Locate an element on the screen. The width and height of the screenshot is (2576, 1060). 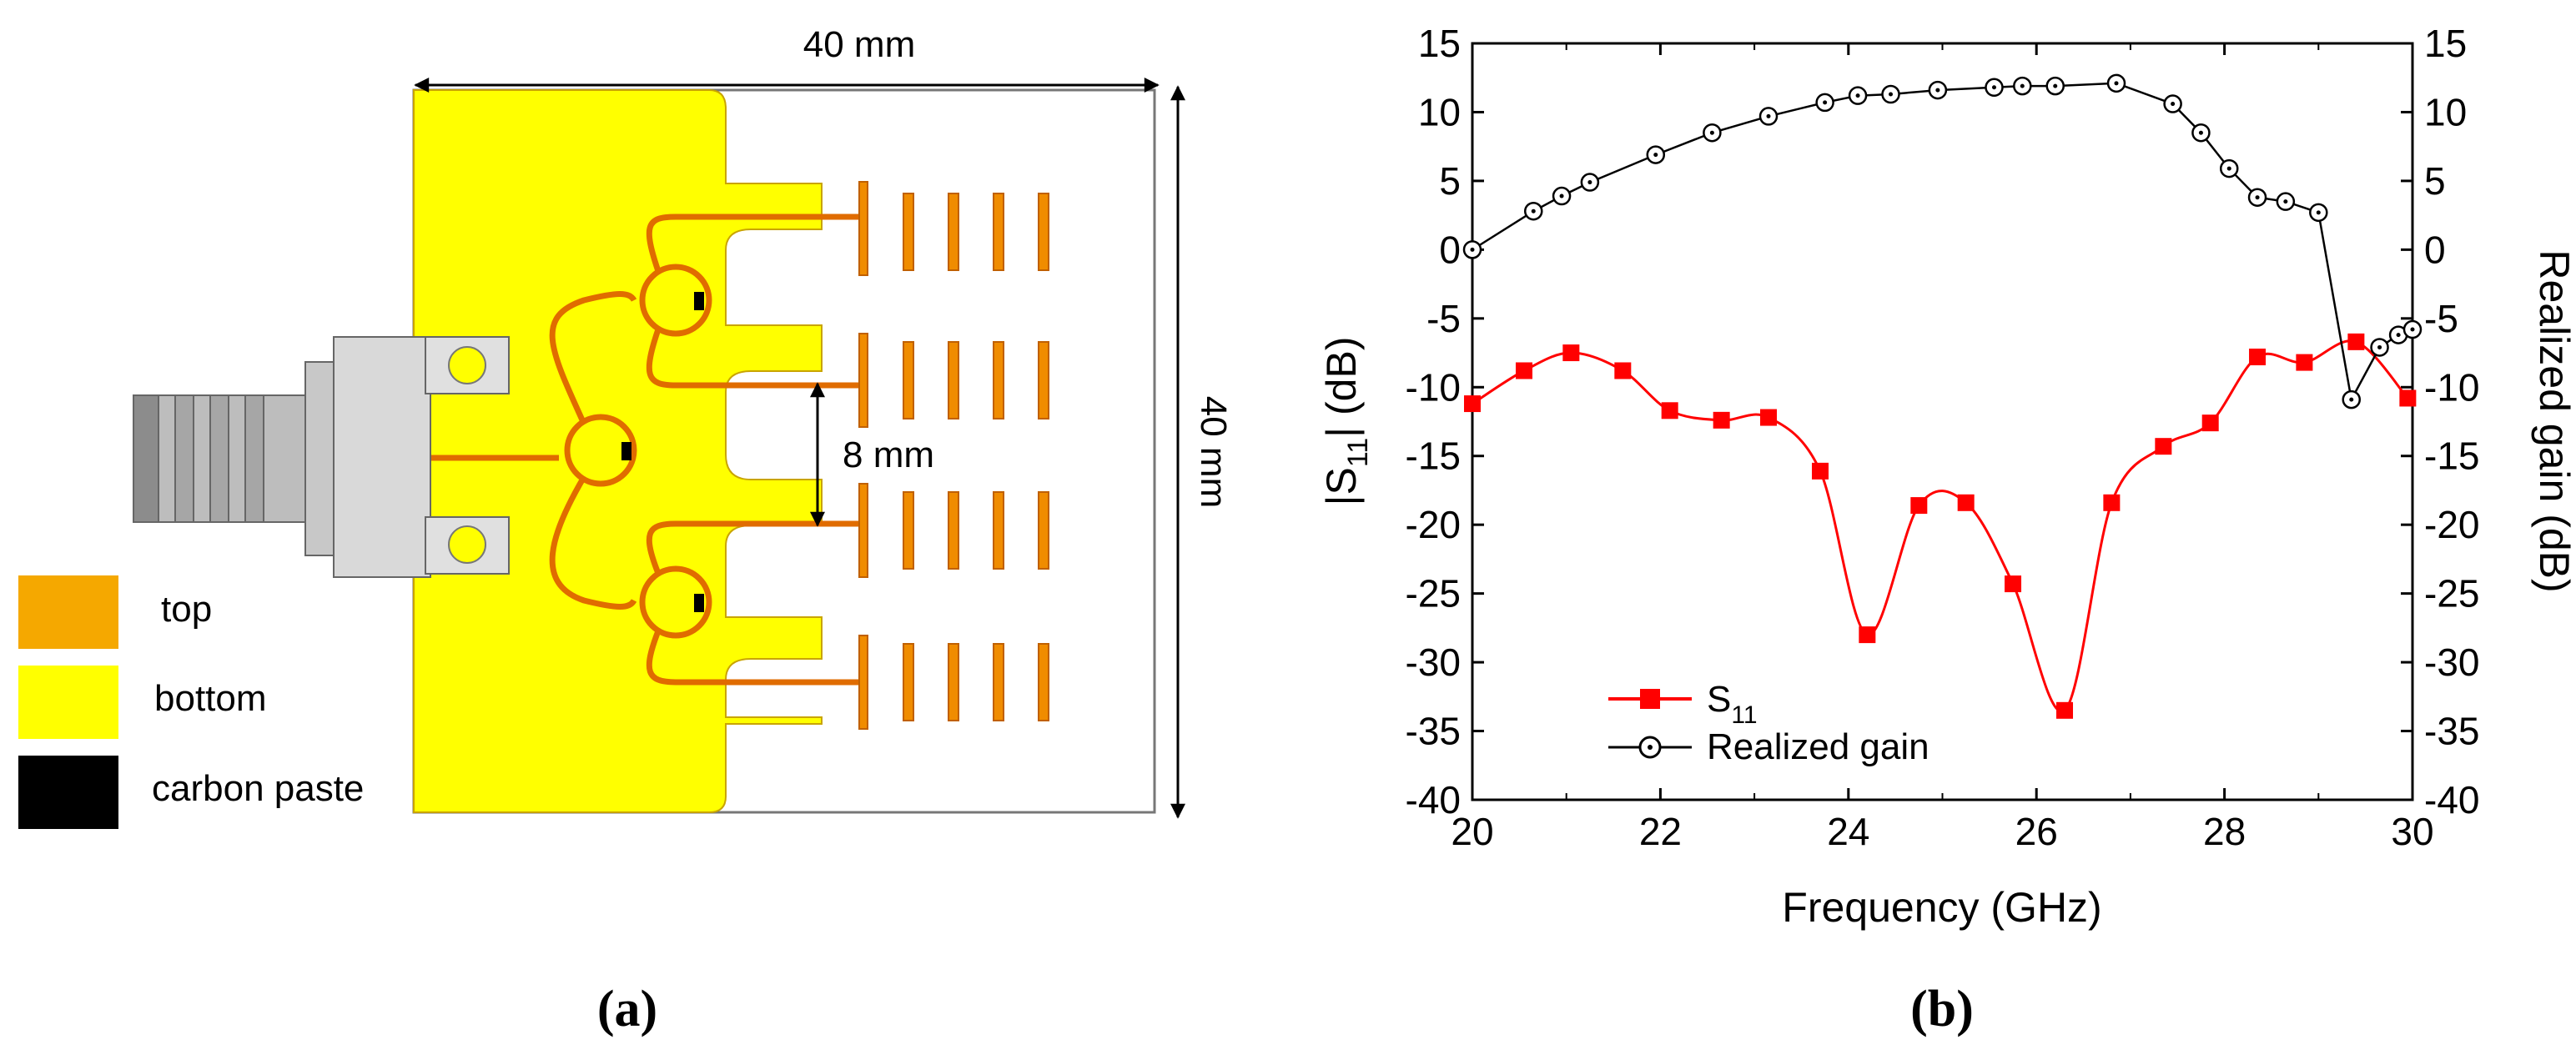
legend-label-s11: S11 is located at coordinates (1732, 704).